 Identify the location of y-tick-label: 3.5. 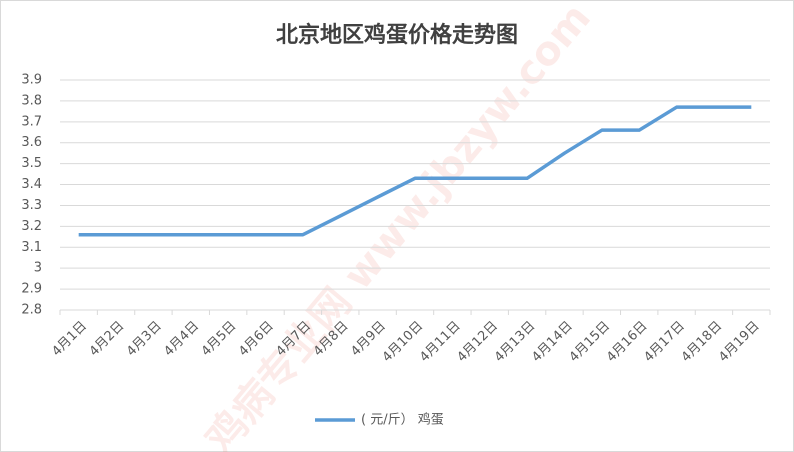
(31, 163).